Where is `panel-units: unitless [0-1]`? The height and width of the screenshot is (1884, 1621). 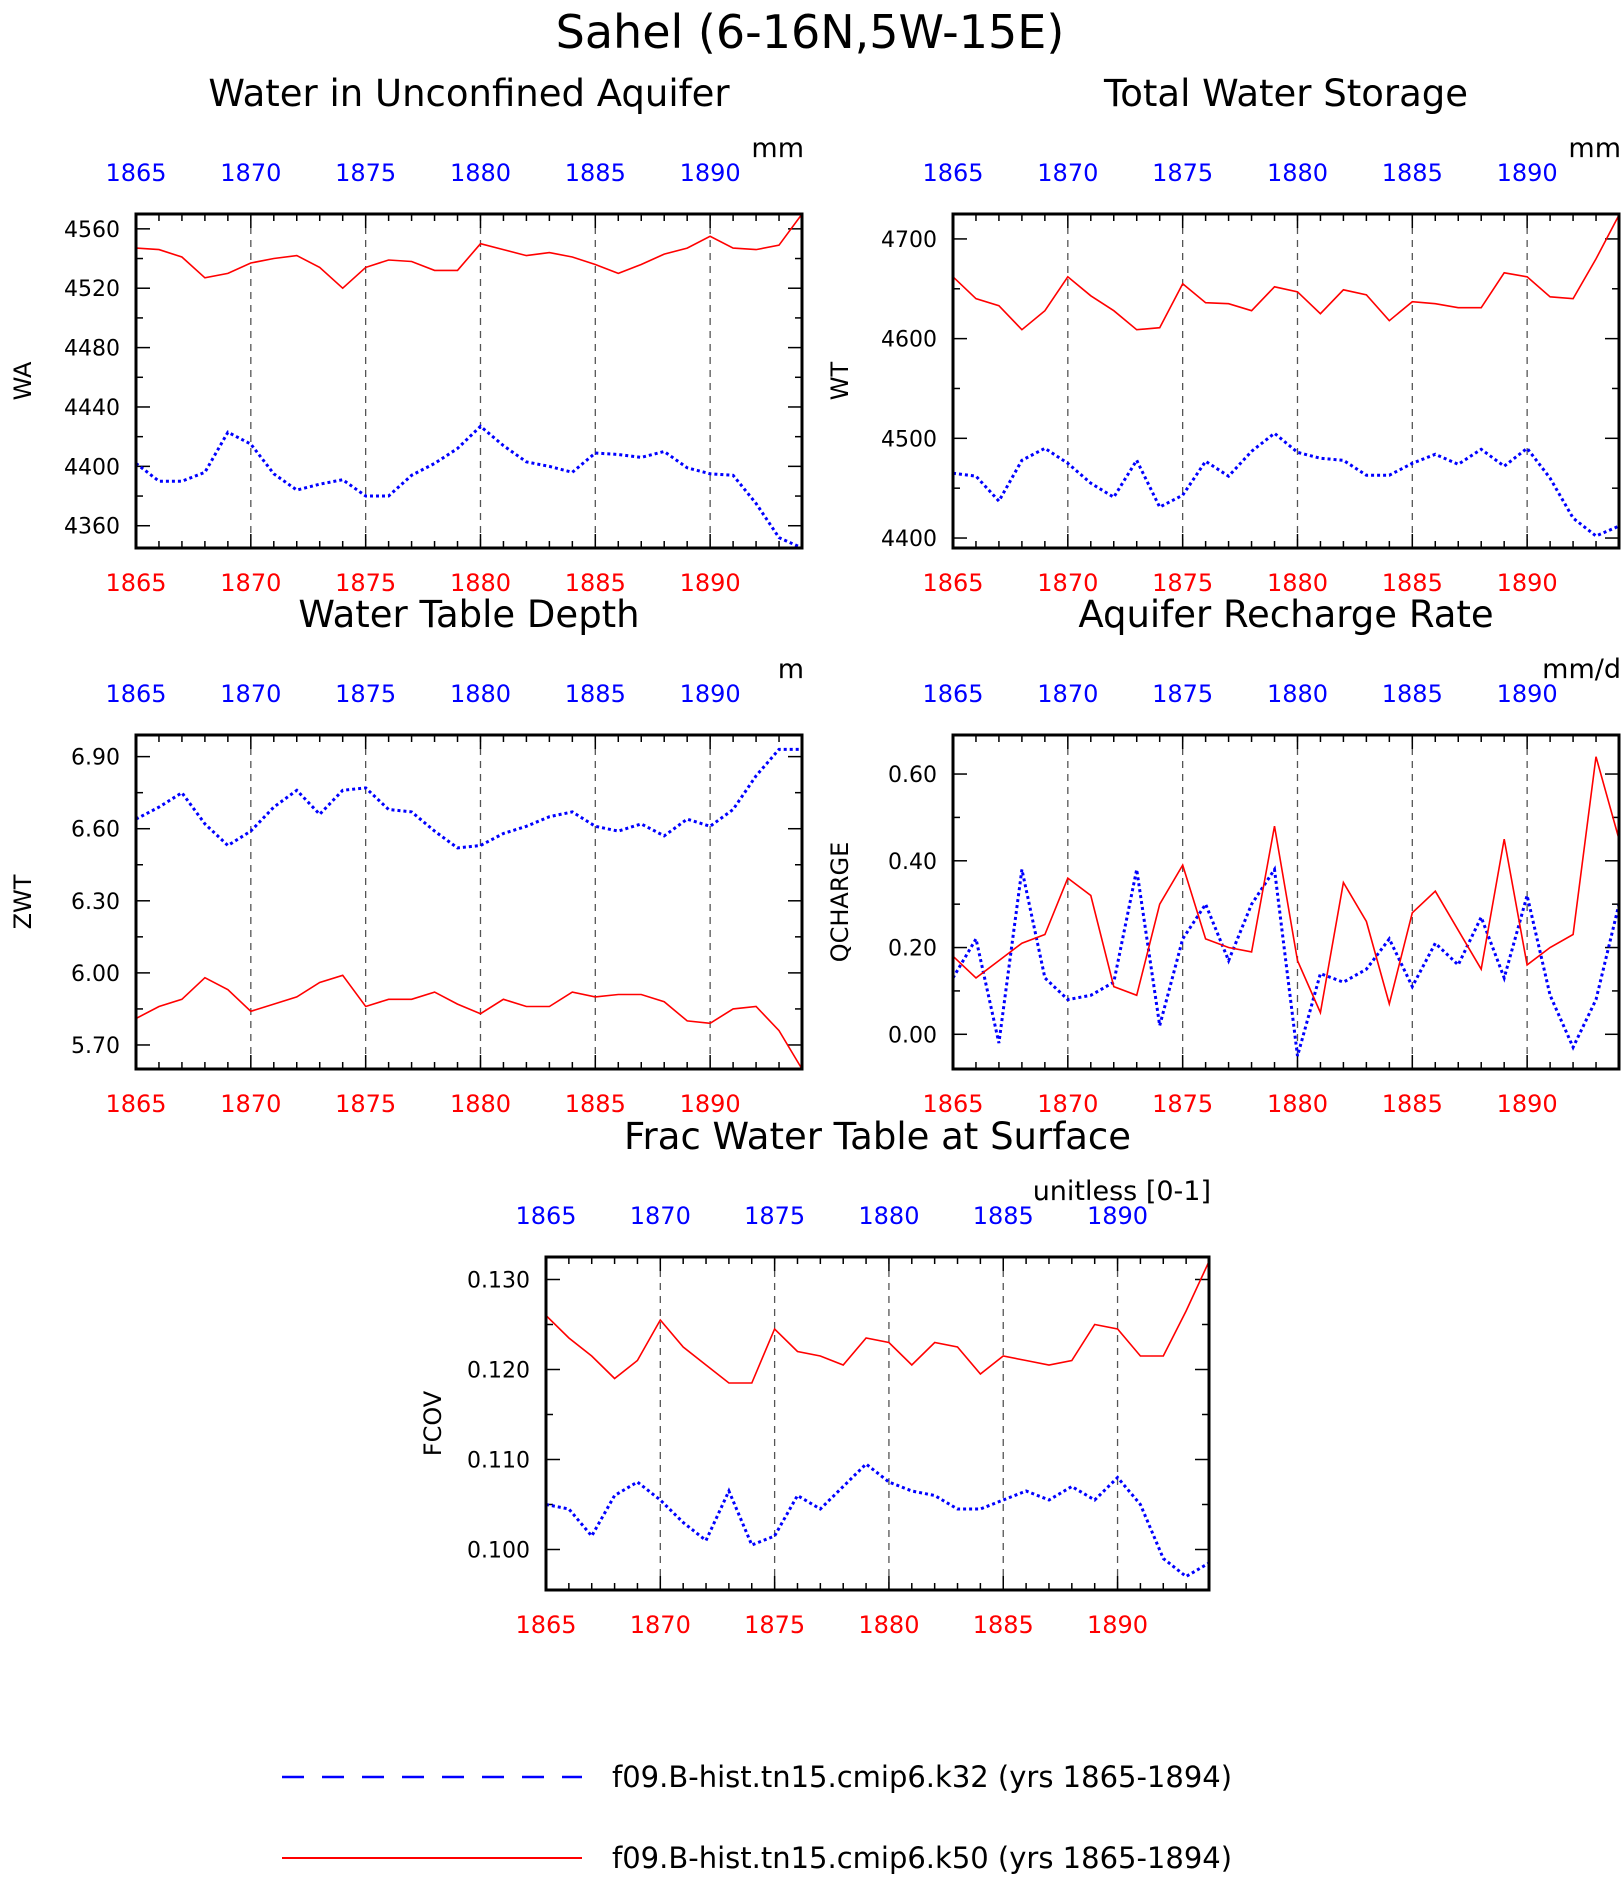 panel-units: unitless [0-1] is located at coordinates (1122, 1191).